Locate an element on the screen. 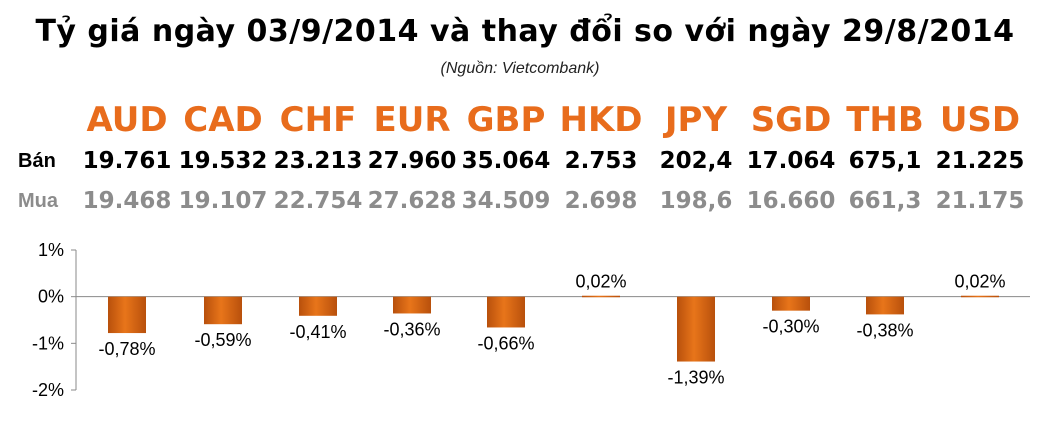 This screenshot has height=429, width=1050. bar-thb is located at coordinates (885, 305).